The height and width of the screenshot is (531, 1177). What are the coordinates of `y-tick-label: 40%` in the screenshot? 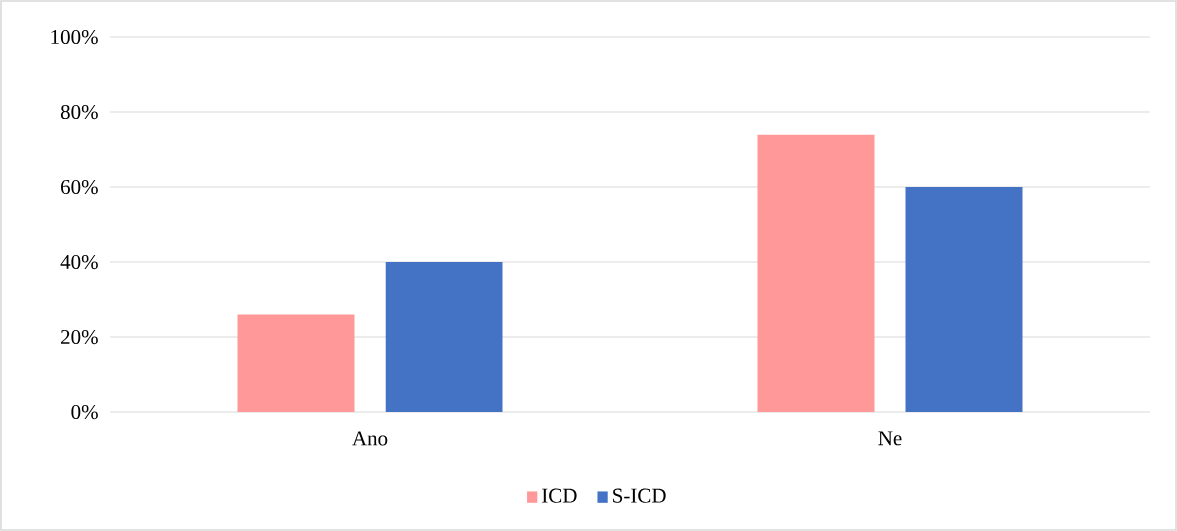 It's located at (79, 262).